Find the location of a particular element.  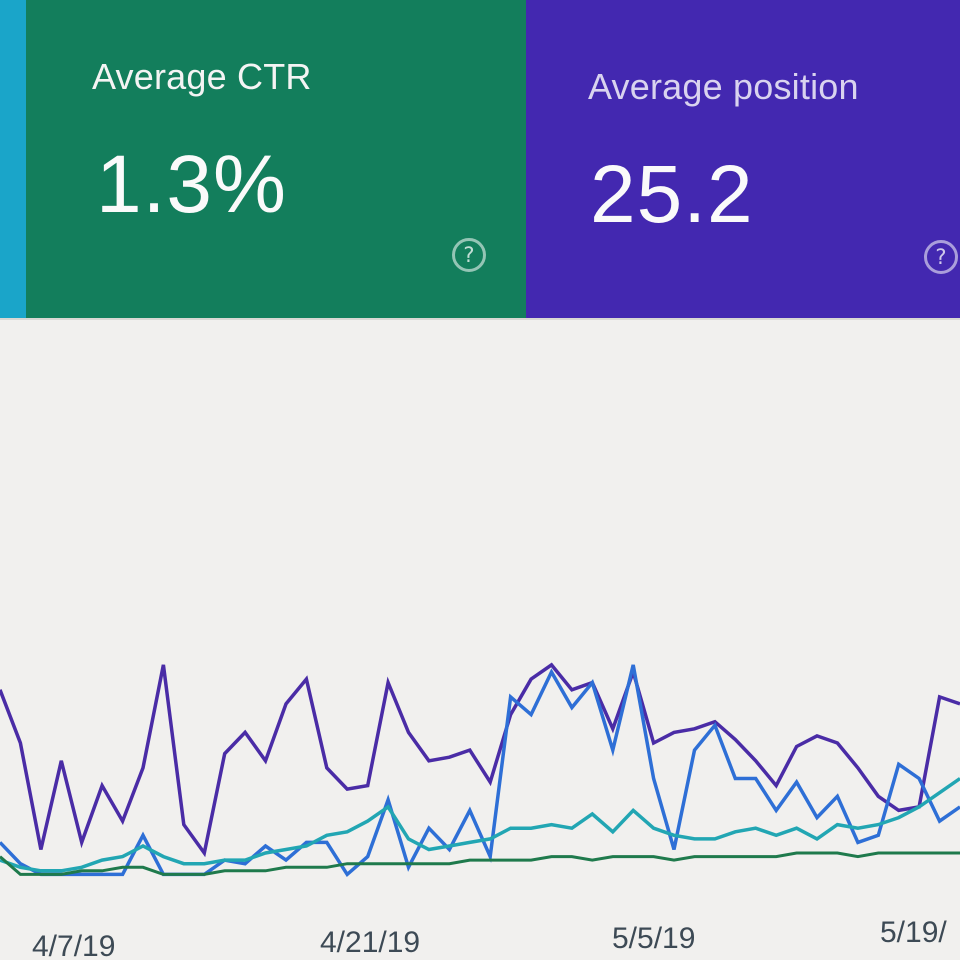

x-tick-label: 4/7/19 is located at coordinates (73, 945).